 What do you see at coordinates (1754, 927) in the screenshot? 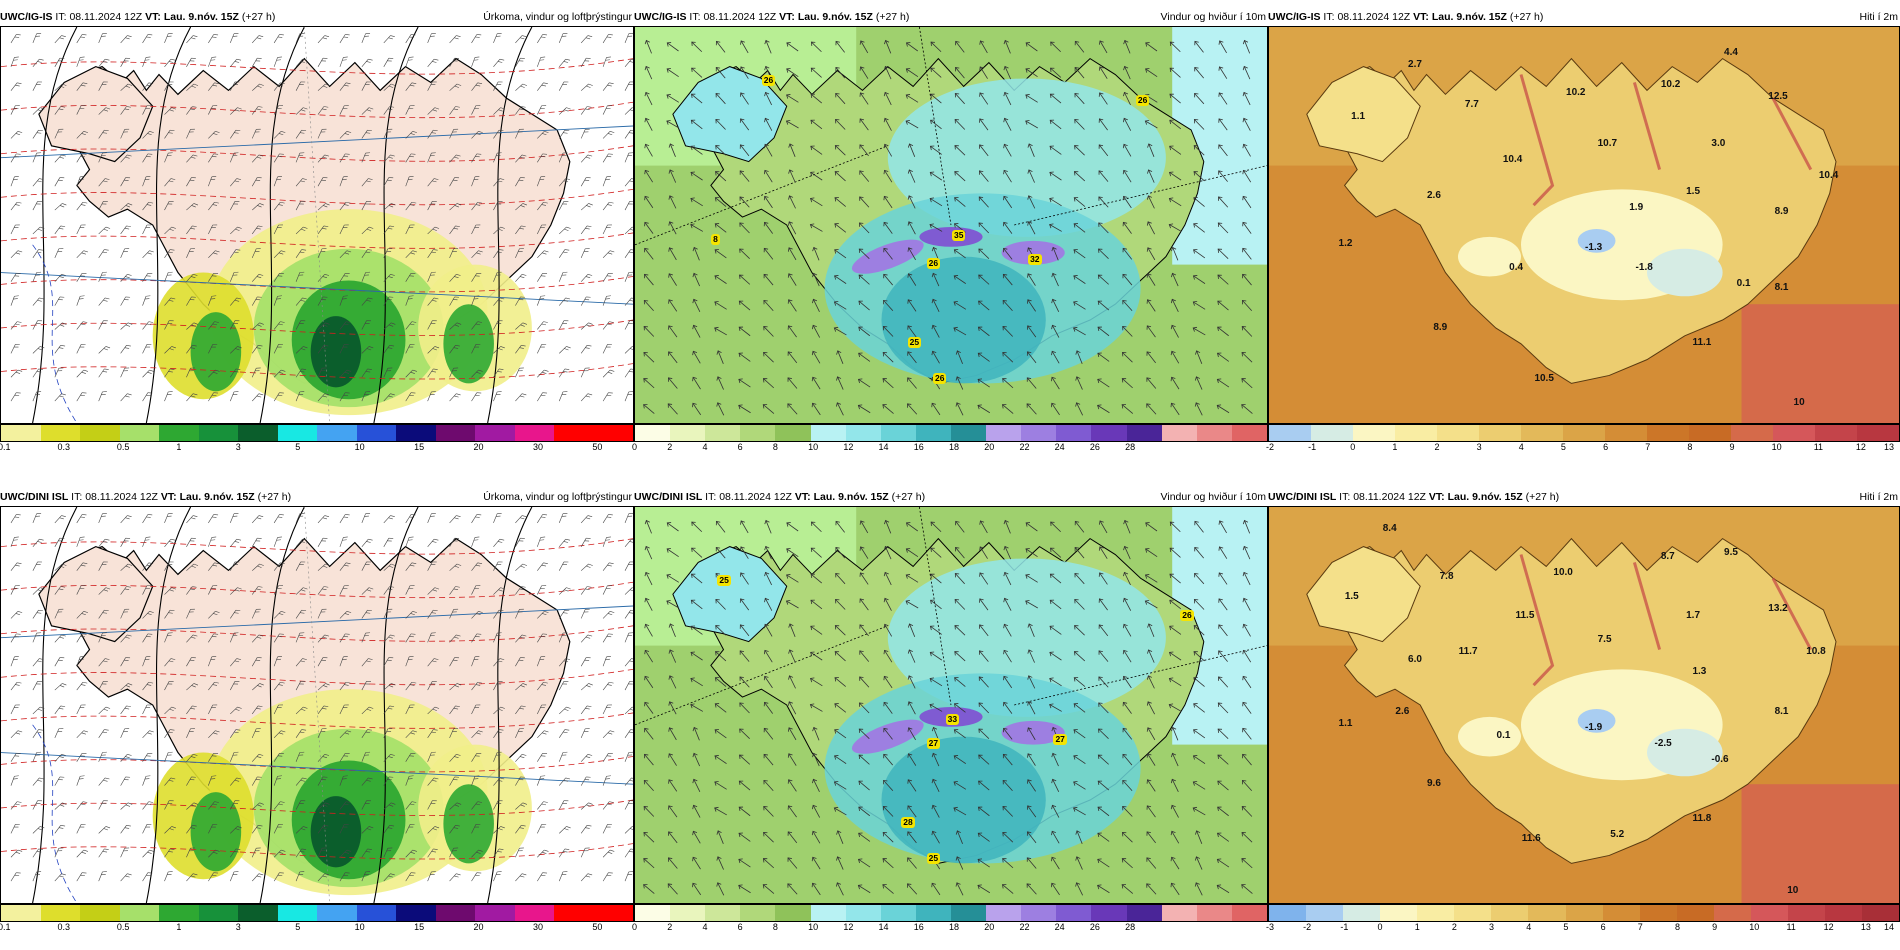
I see `legend-tick: 10` at bounding box center [1754, 927].